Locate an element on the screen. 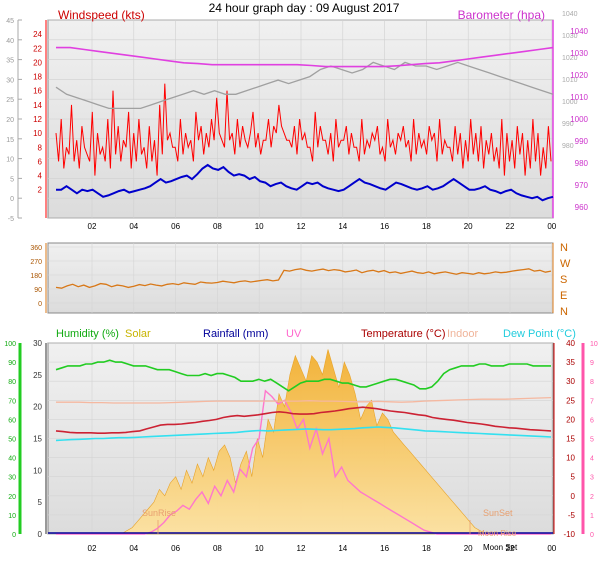 The image size is (608, 561). barometer-inner-tick-label: 1000 is located at coordinates (579, 119).